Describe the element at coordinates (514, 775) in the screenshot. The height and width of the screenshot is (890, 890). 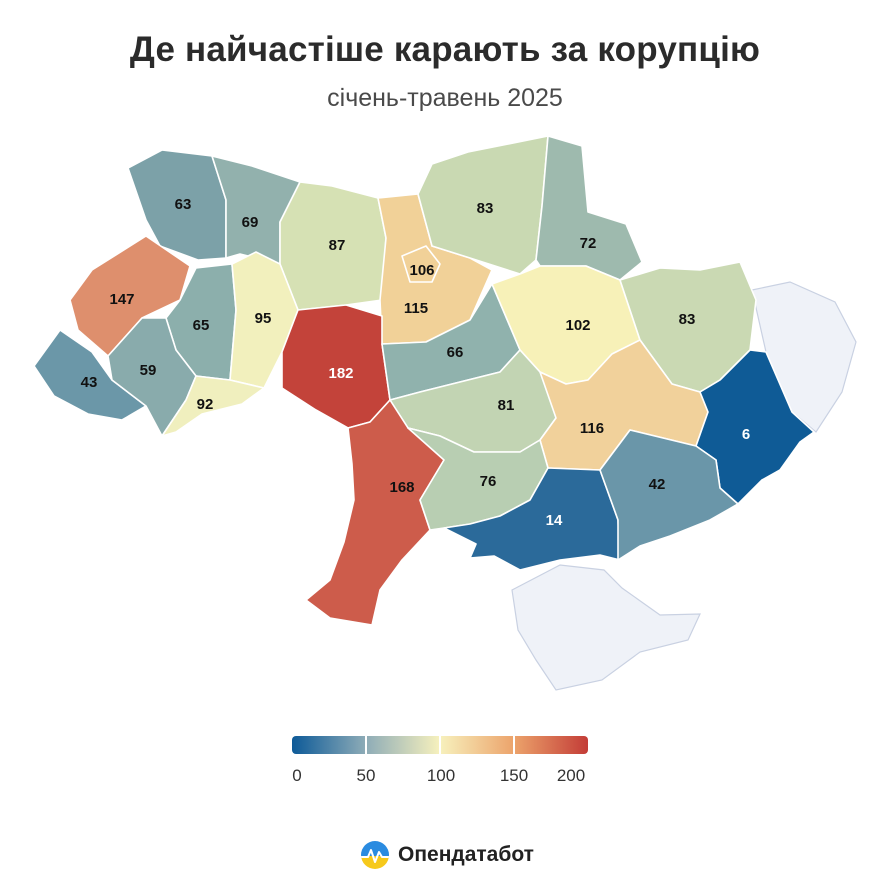
I see `legend-tick-150: 150` at that location.